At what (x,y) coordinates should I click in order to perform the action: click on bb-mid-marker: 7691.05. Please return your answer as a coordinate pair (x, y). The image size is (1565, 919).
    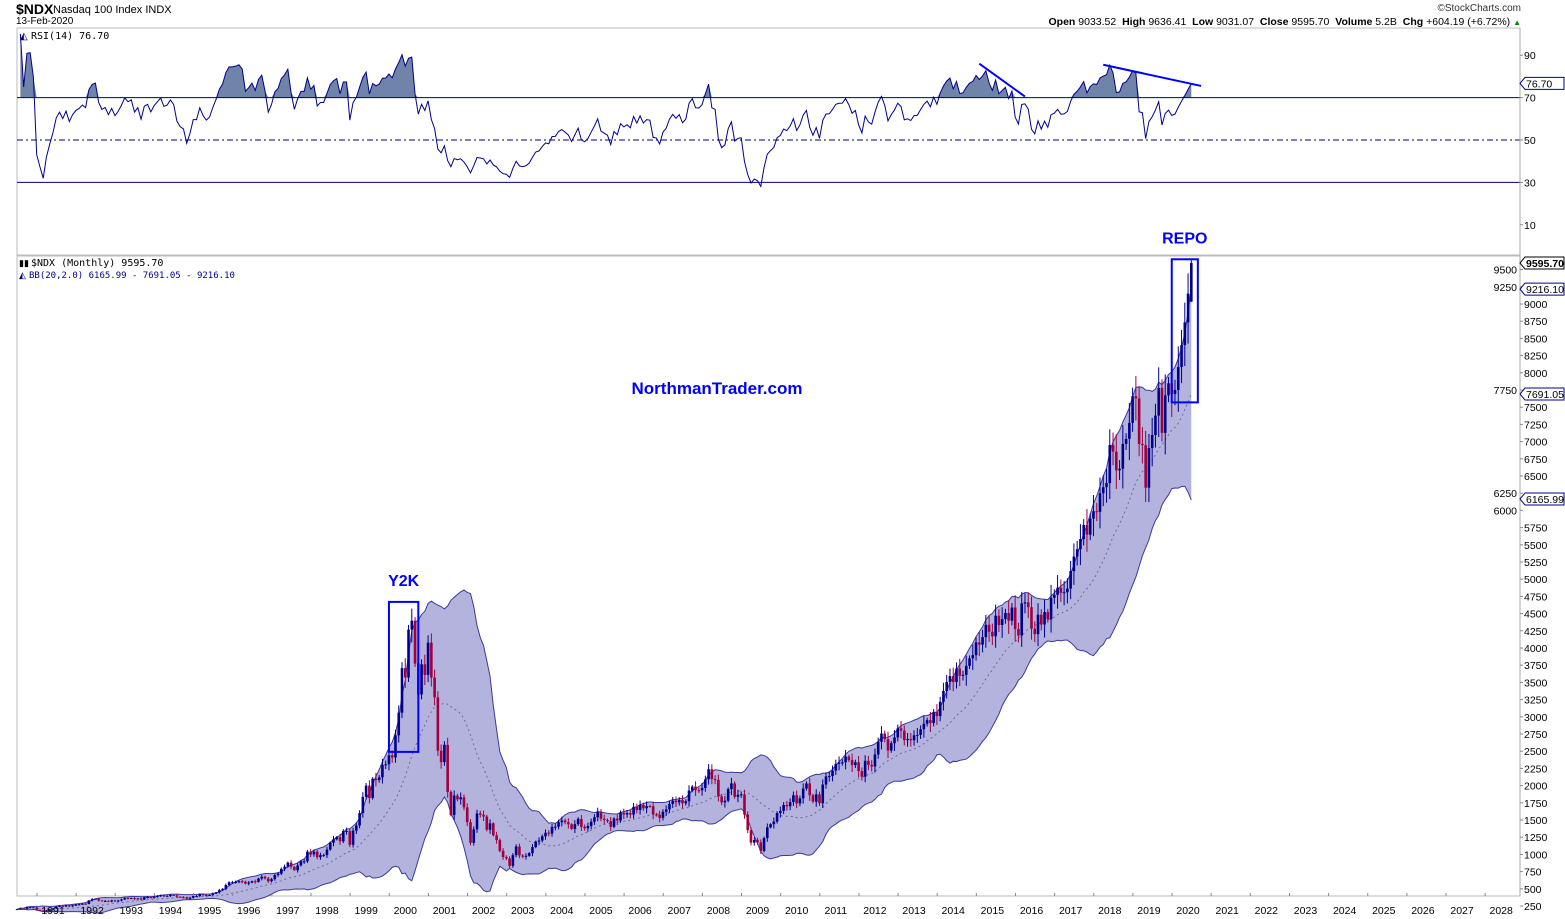
    Looking at the image, I should click on (1542, 394).